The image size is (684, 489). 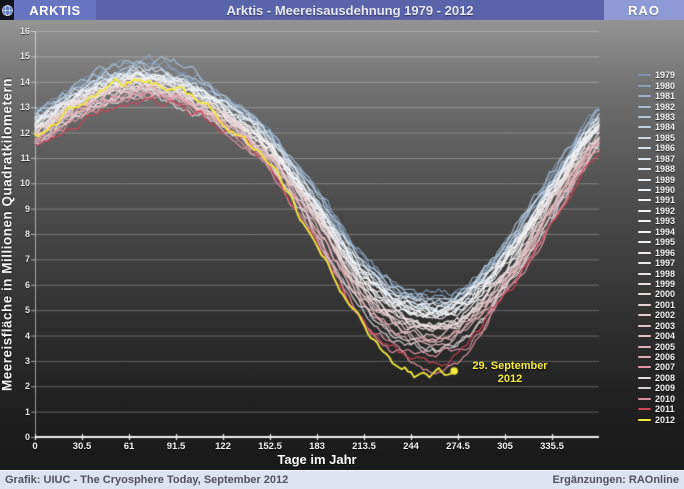 What do you see at coordinates (27, 386) in the screenshot?
I see `y-tick-label: 2` at bounding box center [27, 386].